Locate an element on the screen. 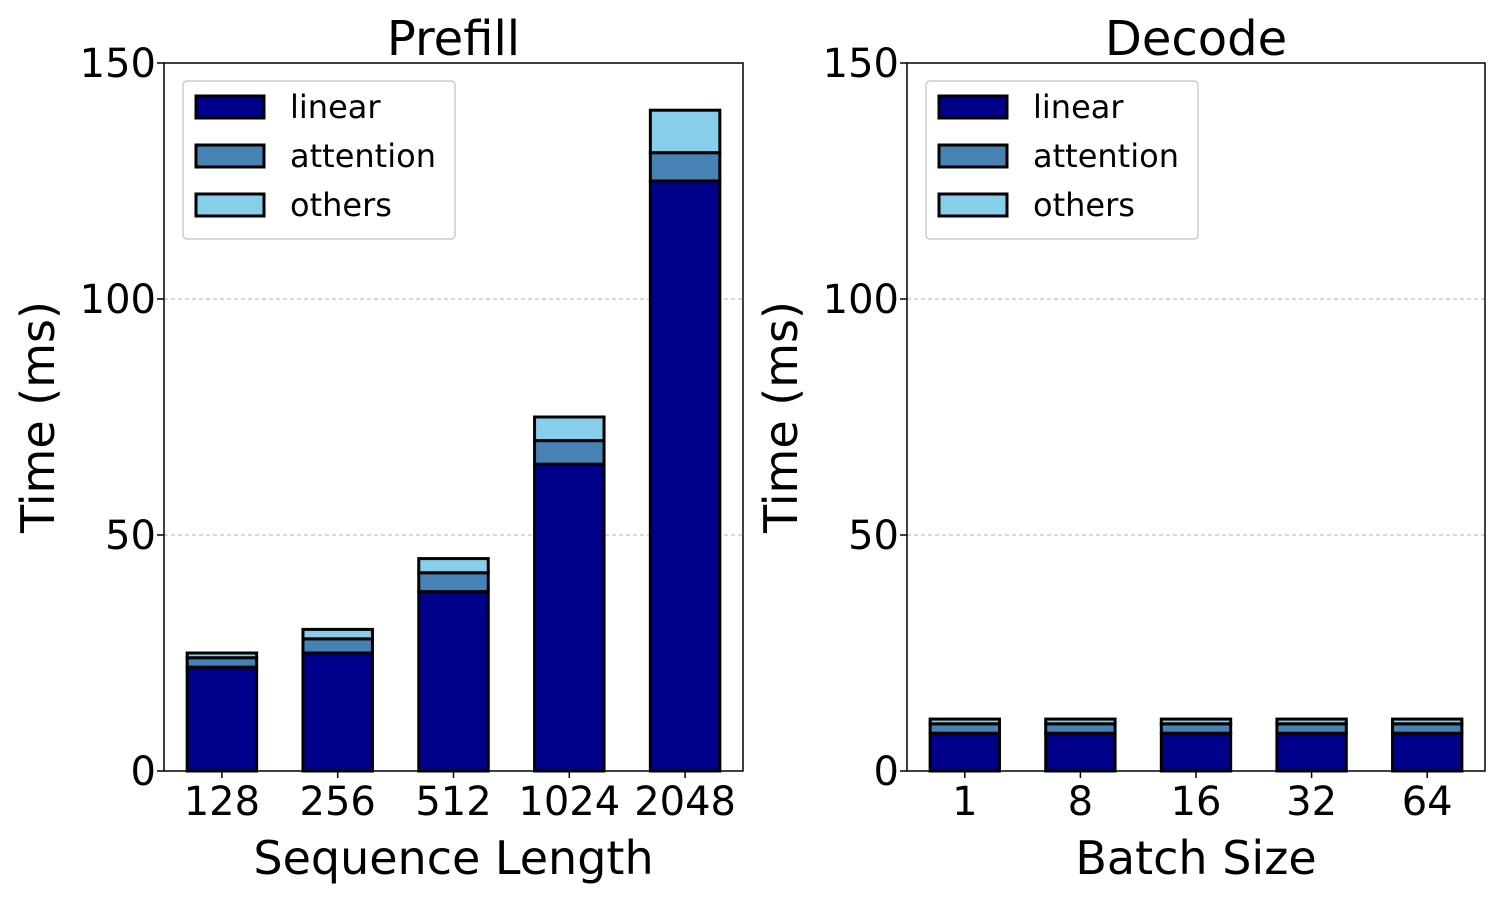 The width and height of the screenshot is (1500, 904). x-tick-label: 1 is located at coordinates (964, 802).